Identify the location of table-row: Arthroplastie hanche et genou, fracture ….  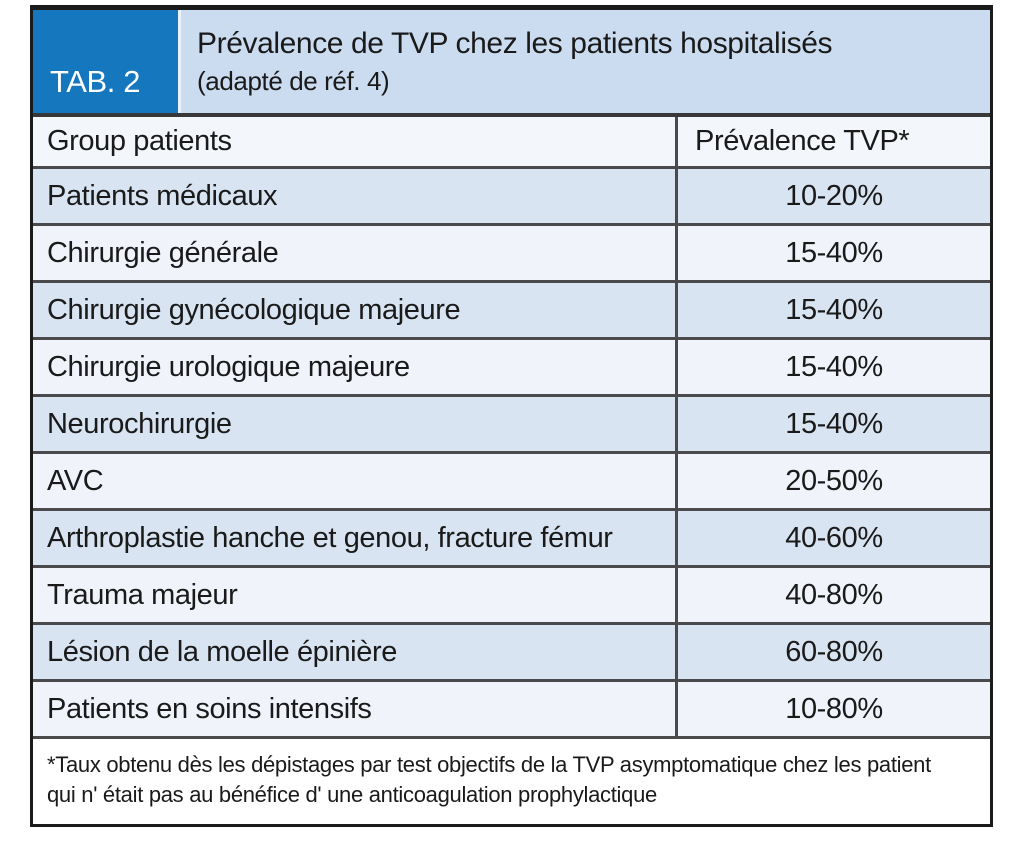
(511, 539).